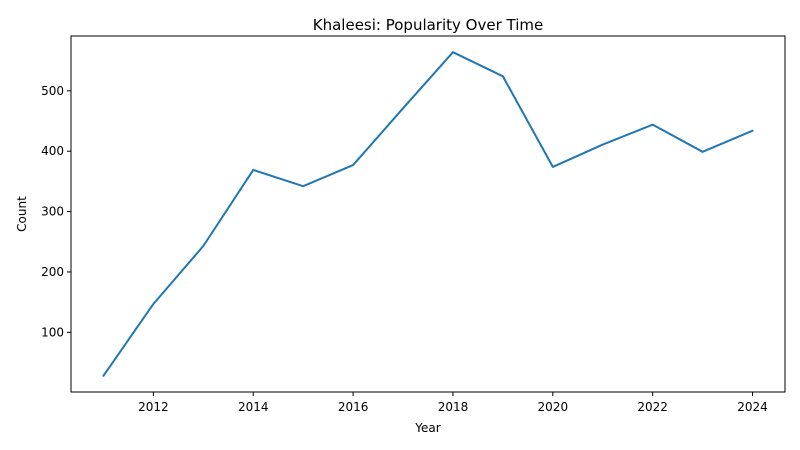 The image size is (800, 450). What do you see at coordinates (652, 407) in the screenshot?
I see `x-tick-label: 2022` at bounding box center [652, 407].